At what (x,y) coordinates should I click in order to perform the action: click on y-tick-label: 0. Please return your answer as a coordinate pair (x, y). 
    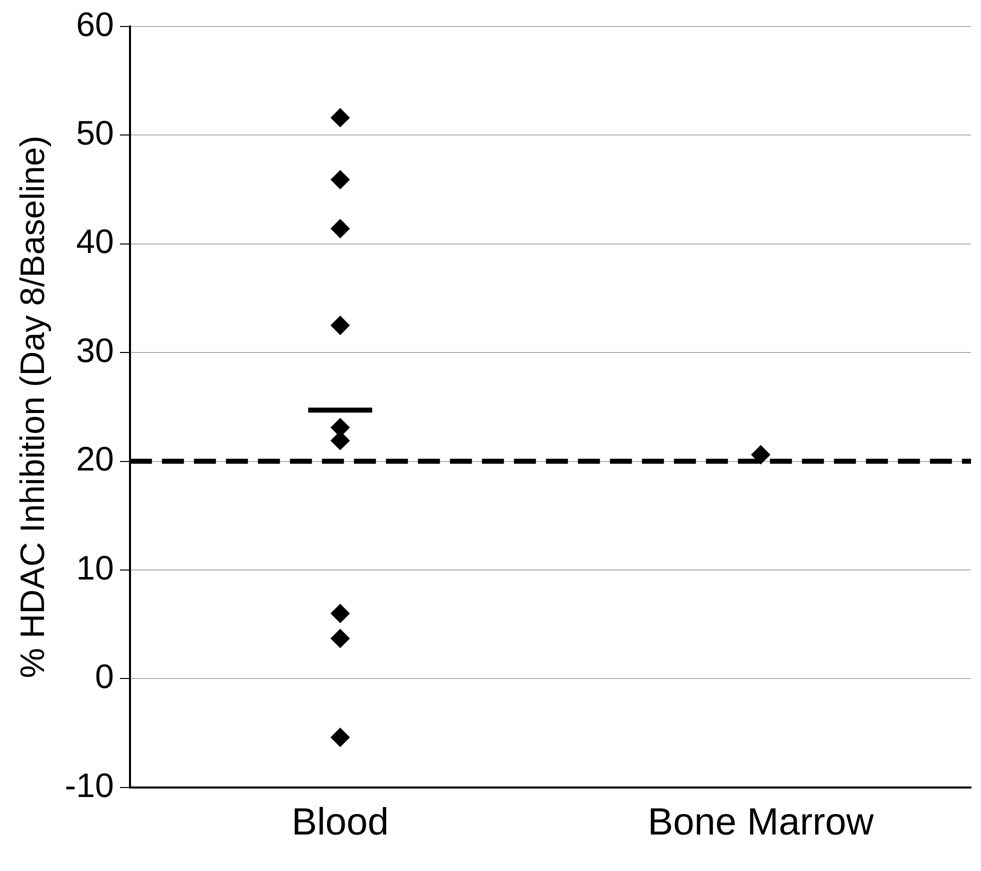
    Looking at the image, I should click on (104, 677).